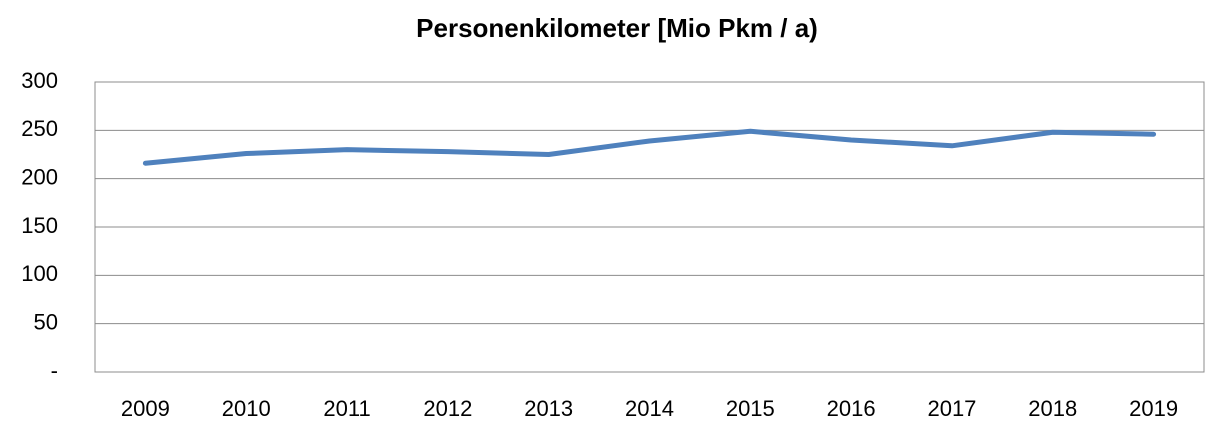 The width and height of the screenshot is (1206, 427). Describe the element at coordinates (346, 408) in the screenshot. I see `x-tick-label: 2011` at that location.